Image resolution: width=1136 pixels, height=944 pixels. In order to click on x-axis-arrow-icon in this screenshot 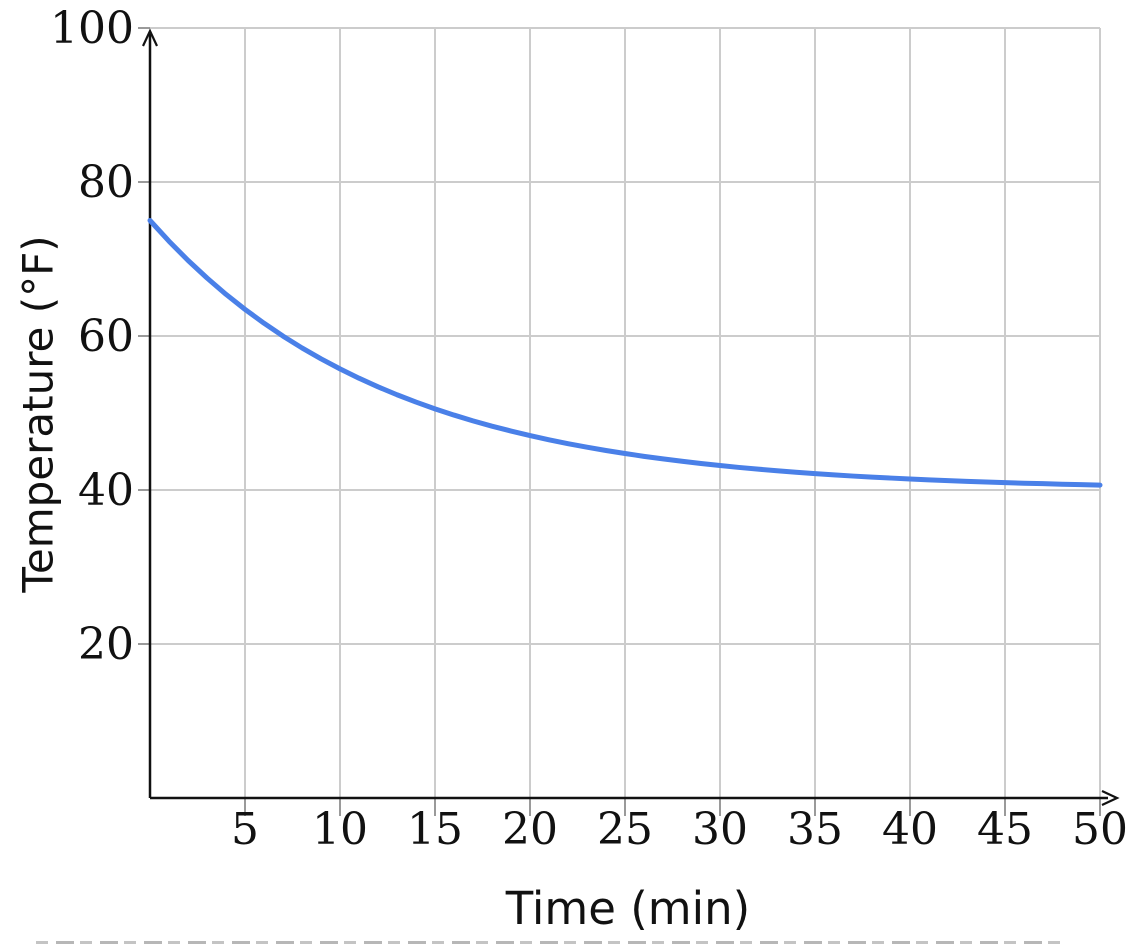, I will do `click(1110, 798)`.